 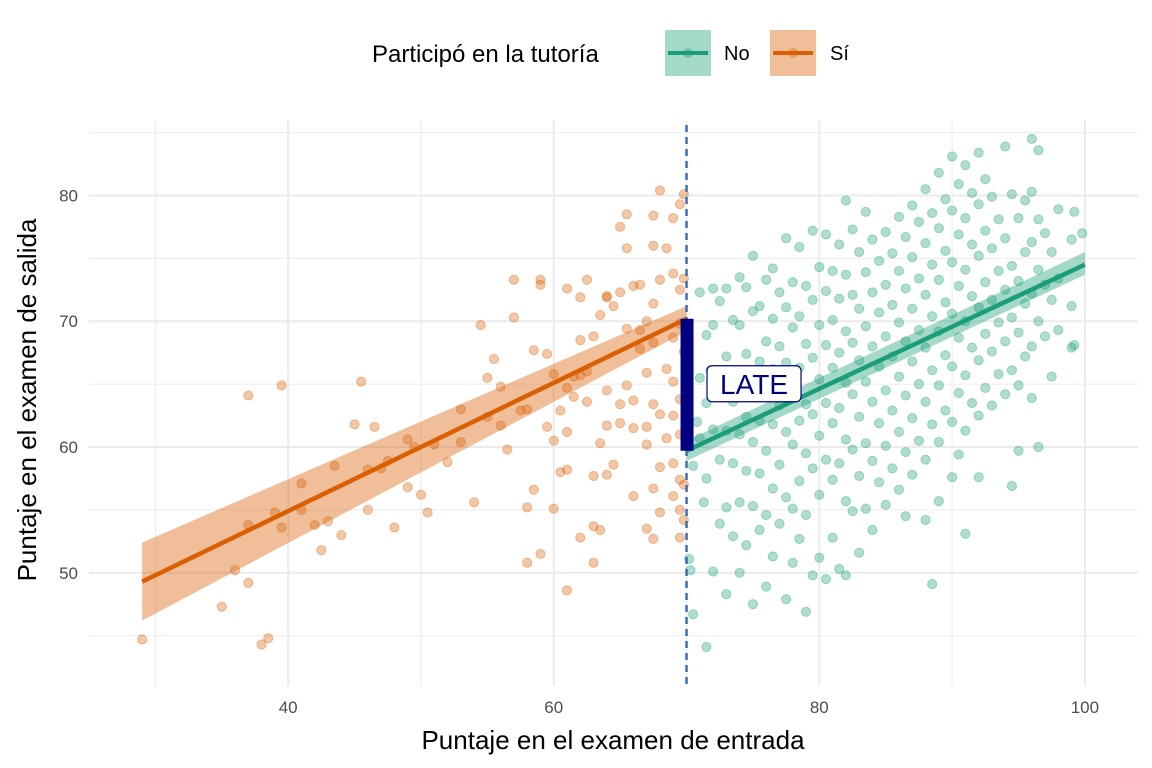 What do you see at coordinates (688, 53) in the screenshot?
I see `legend-key-no-point` at bounding box center [688, 53].